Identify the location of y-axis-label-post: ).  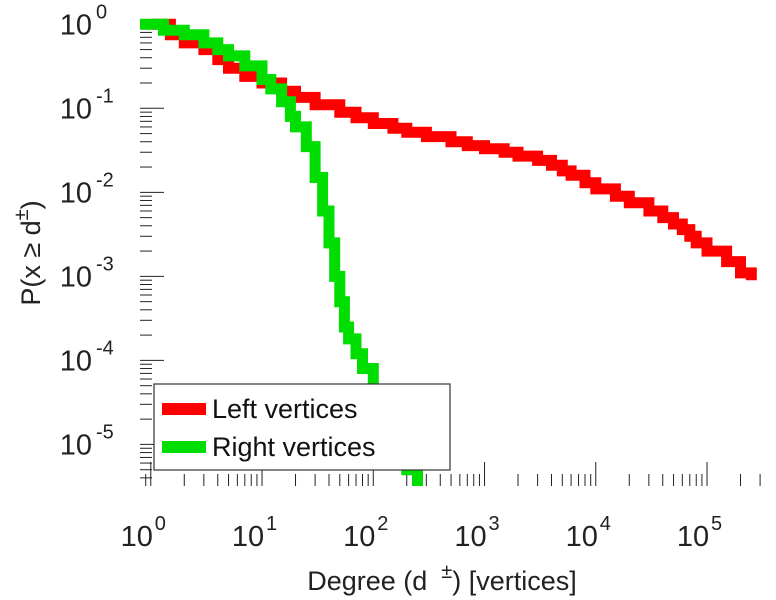
(31, 204).